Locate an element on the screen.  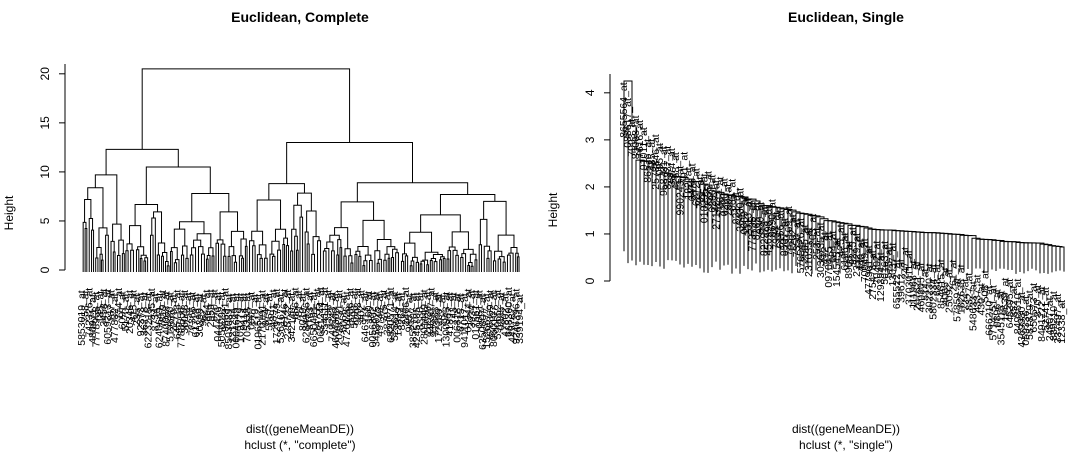
leaf-label: 2959_at is located at coordinates (211, 308).